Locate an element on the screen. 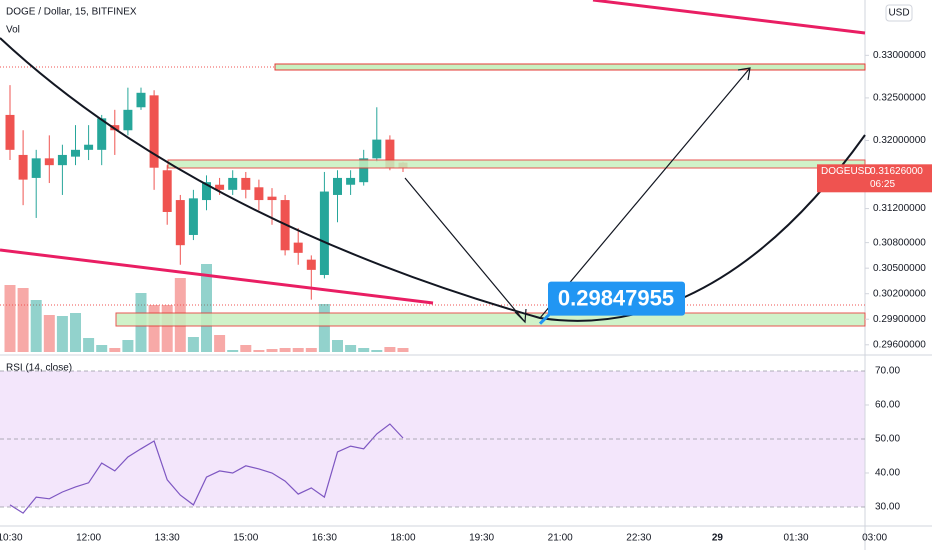 This screenshot has height=550, width=932. last-price-tag is located at coordinates (874, 178).